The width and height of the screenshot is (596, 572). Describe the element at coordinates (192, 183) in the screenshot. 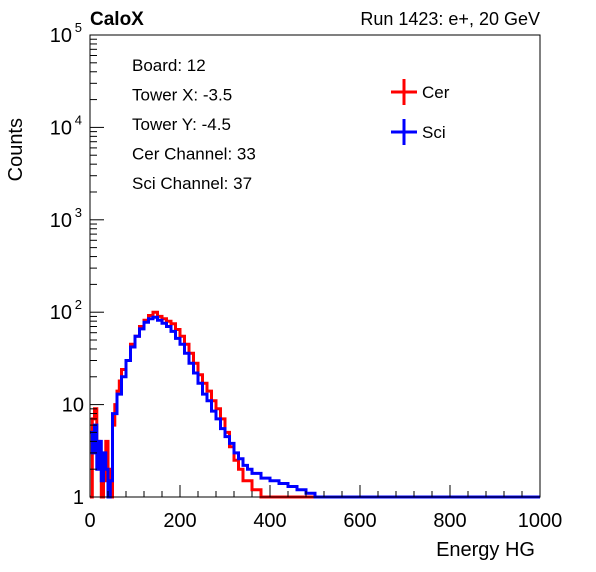

I see `info-line: Sci Channel: 37` at that location.